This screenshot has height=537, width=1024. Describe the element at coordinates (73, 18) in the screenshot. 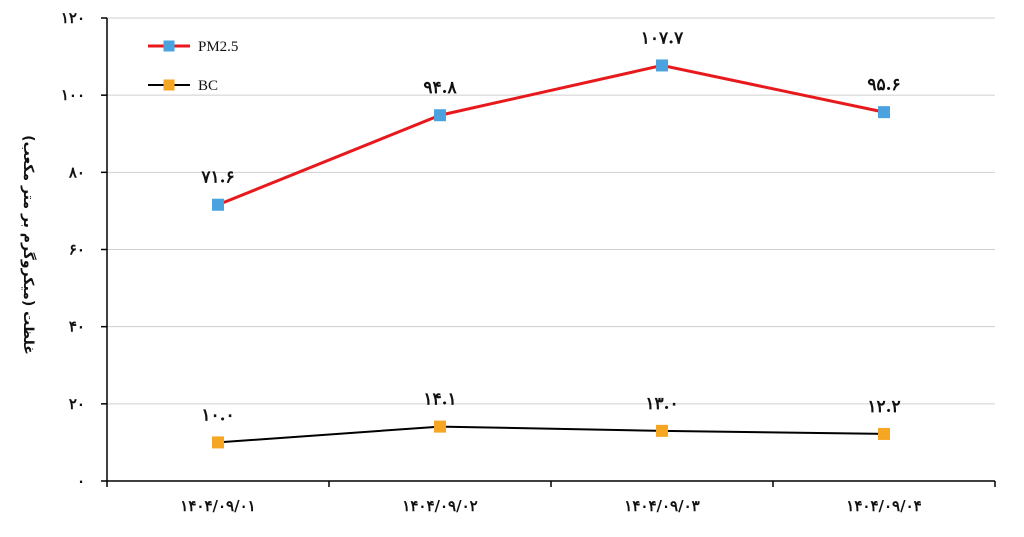

I see `y-tick-label: ۱۲۰` at that location.